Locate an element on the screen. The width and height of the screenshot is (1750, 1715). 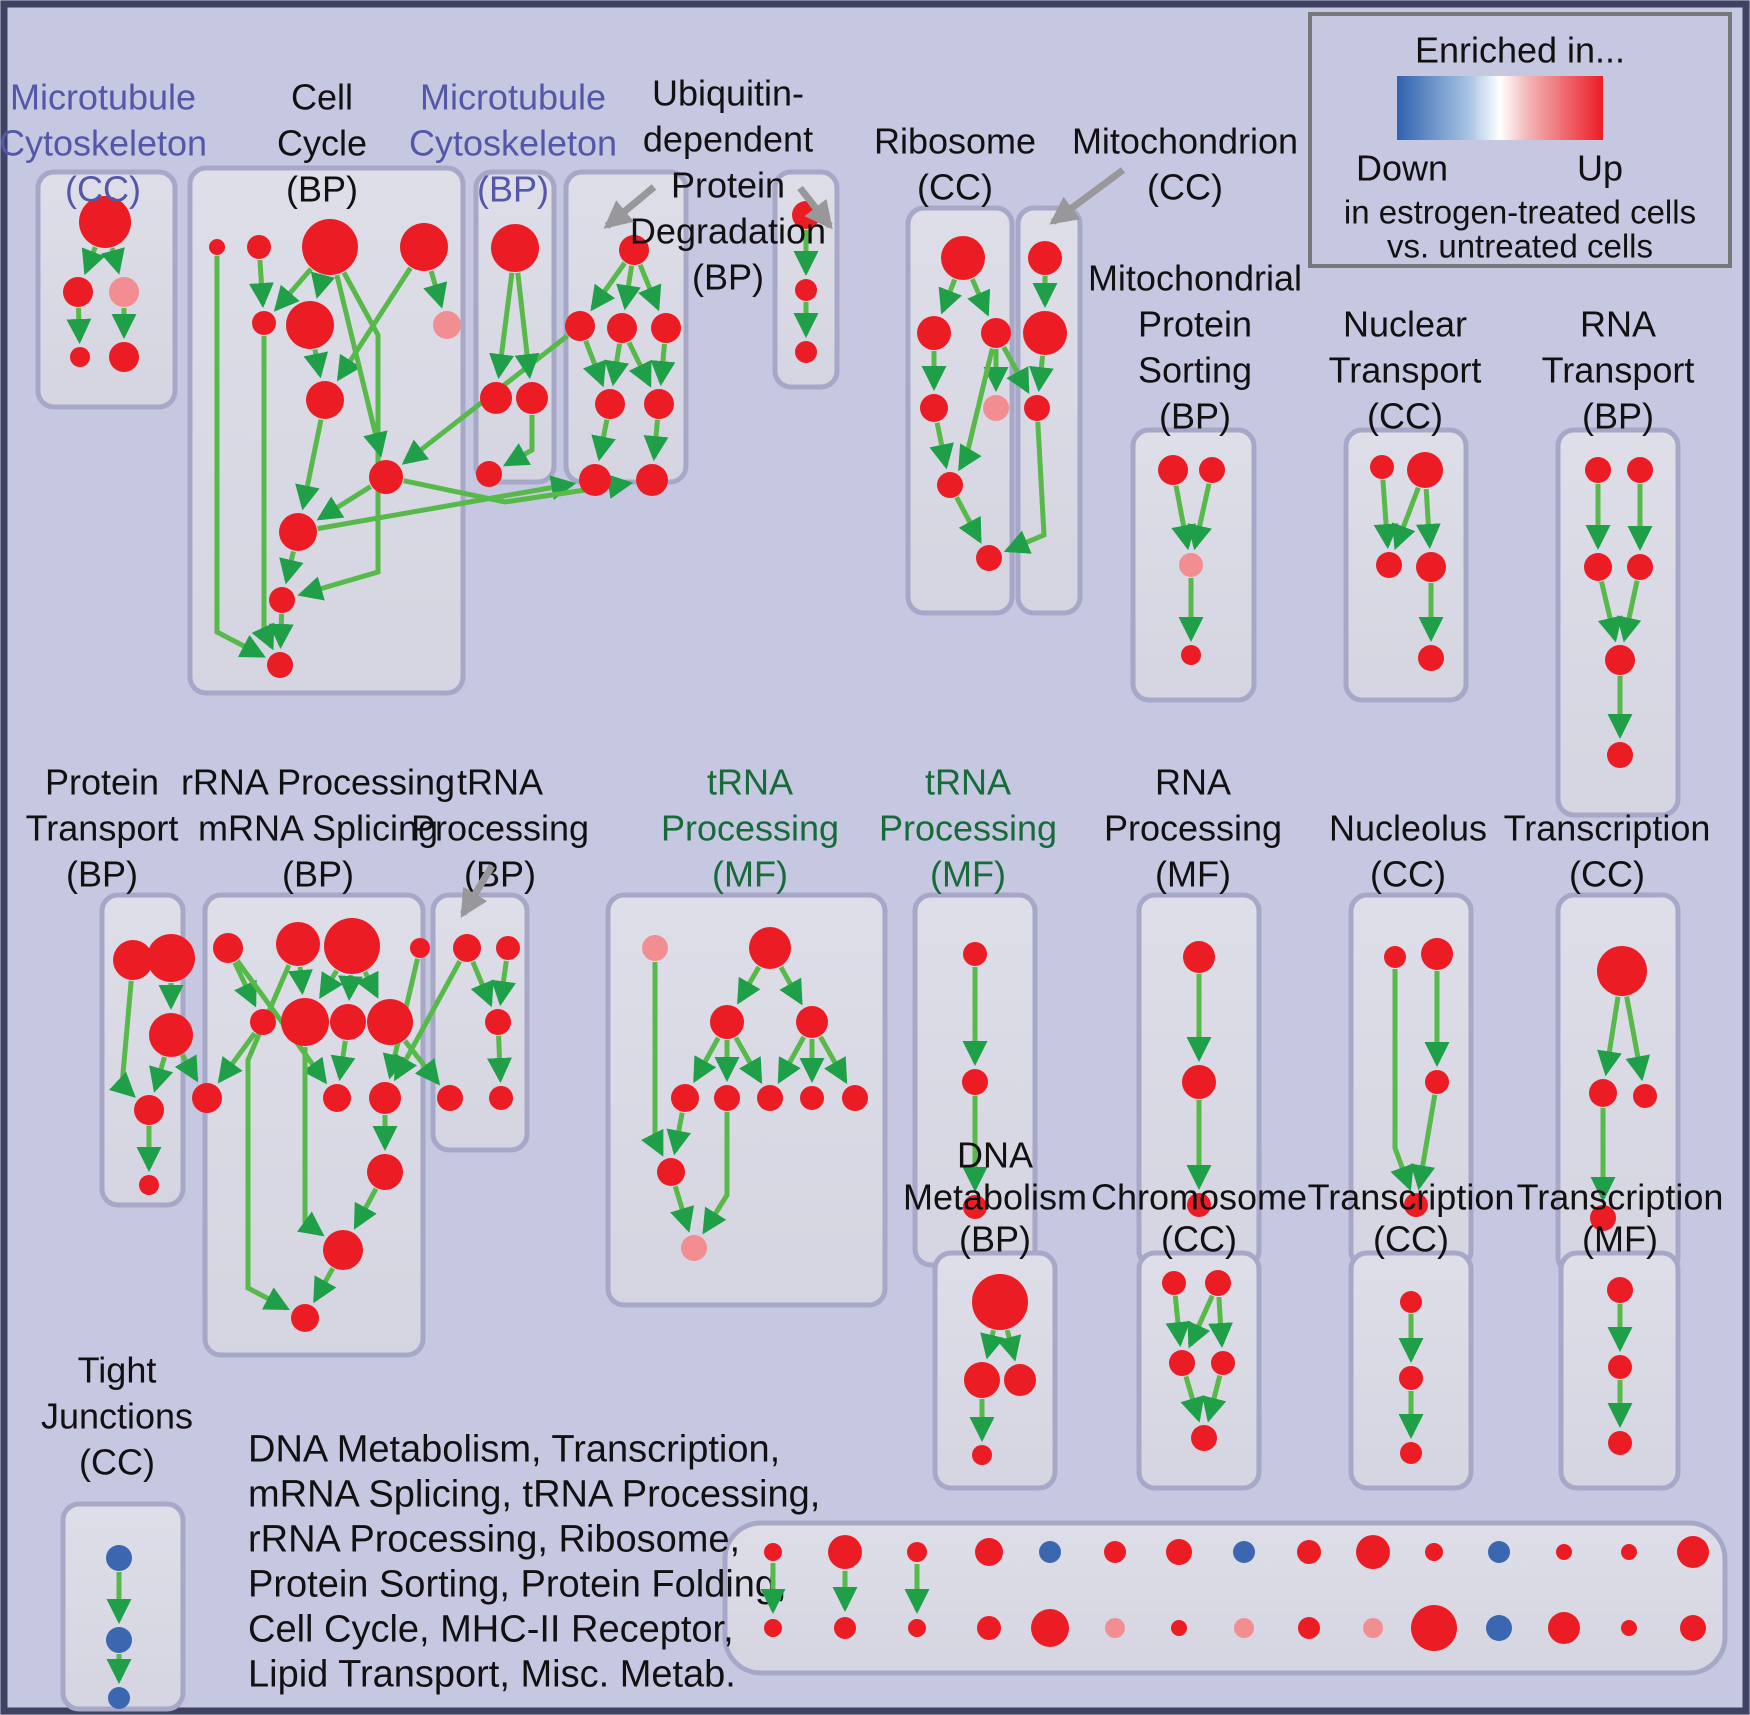
cluster-label-line: Transcription is located at coordinates (1620, 1197).